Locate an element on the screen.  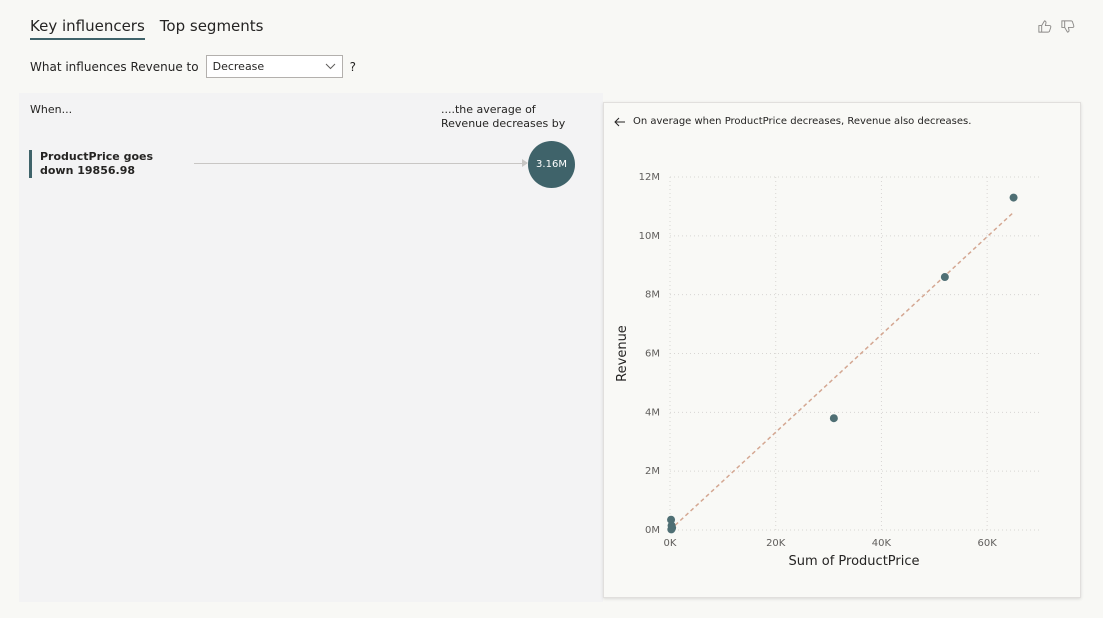
y-axis: 0M 2M 4M 6M 8M 10M 12M is located at coordinates (649, 354).